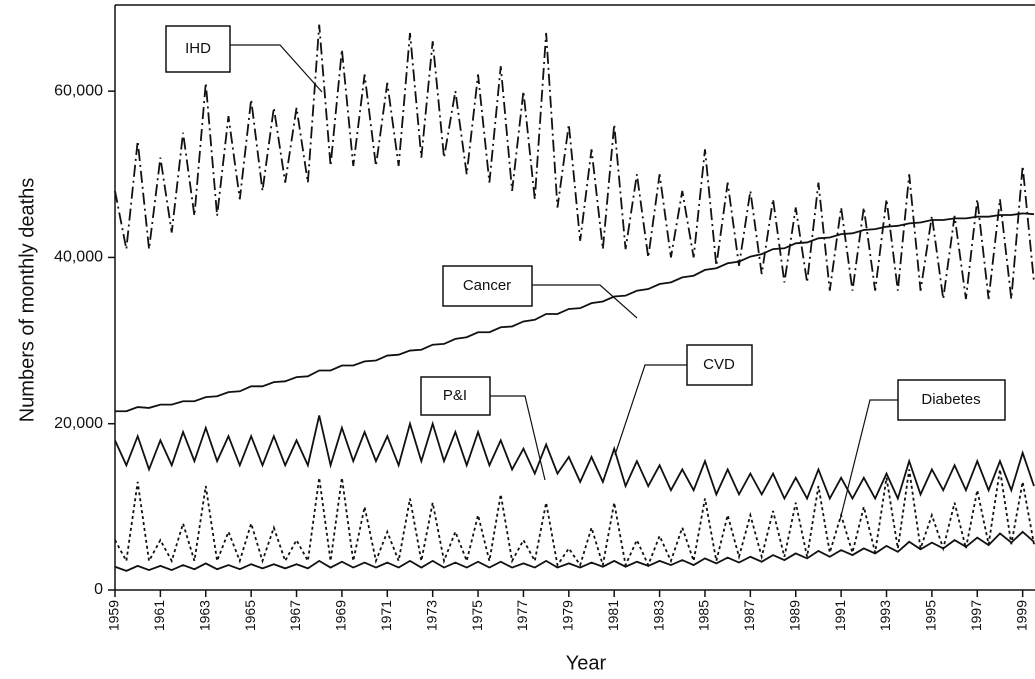 The height and width of the screenshot is (679, 1035). Describe the element at coordinates (794, 615) in the screenshot. I see `x-tick-label: 1989` at that location.